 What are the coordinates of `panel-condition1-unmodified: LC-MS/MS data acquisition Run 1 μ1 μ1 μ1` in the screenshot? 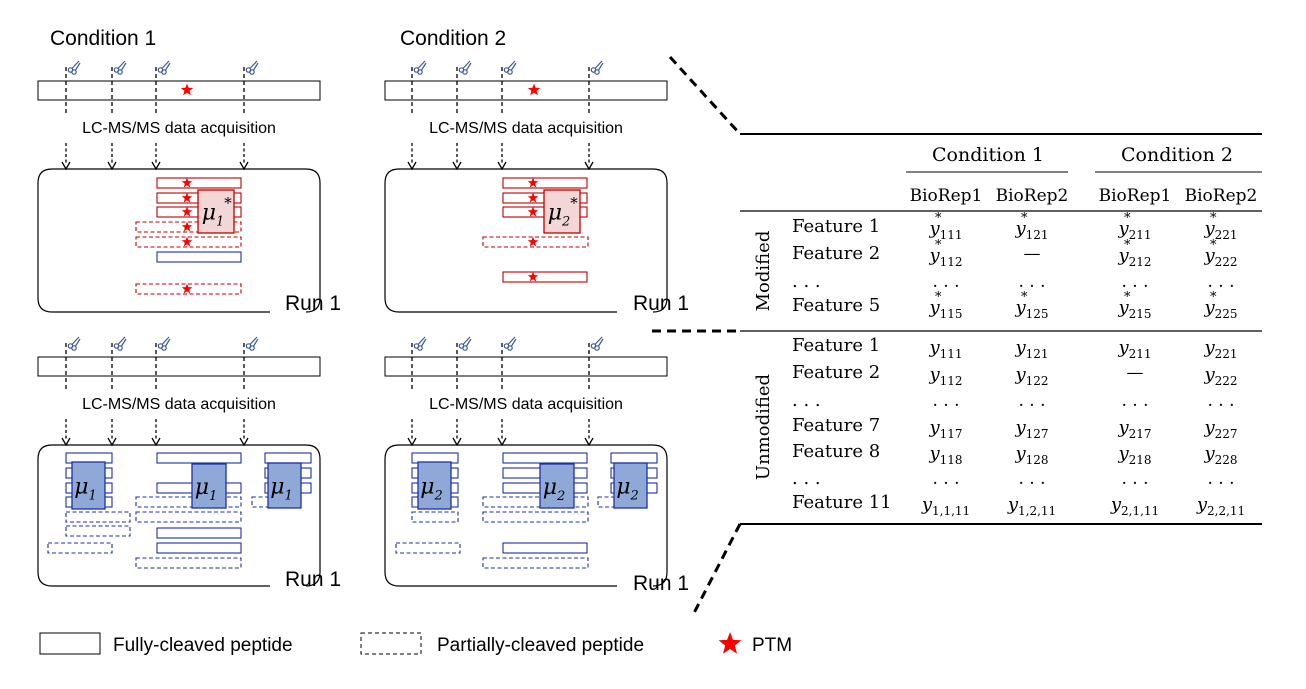 It's located at (189, 463).